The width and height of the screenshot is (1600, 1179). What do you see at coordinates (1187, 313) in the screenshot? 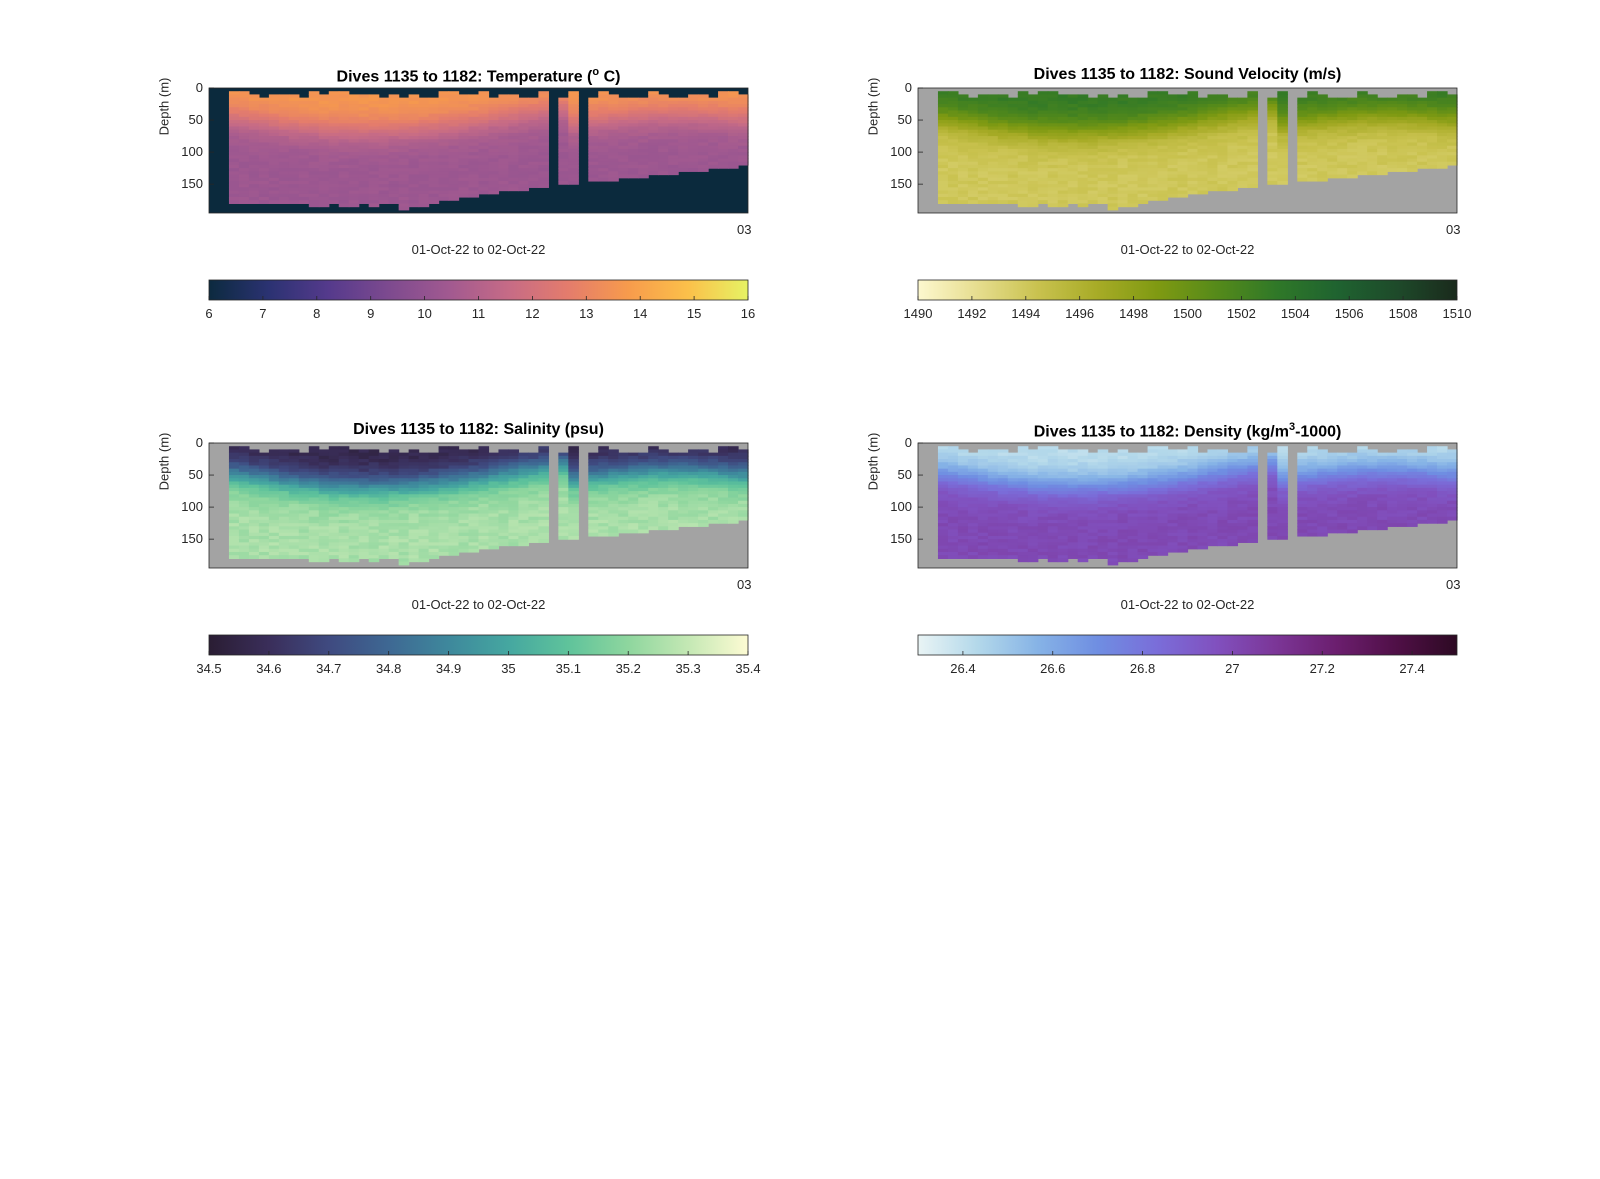
I see `colorbar-tick-label: 1500` at bounding box center [1187, 313].